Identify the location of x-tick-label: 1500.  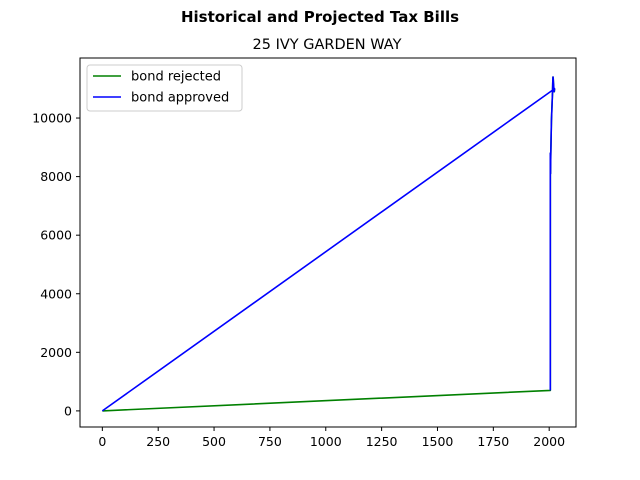
(438, 441).